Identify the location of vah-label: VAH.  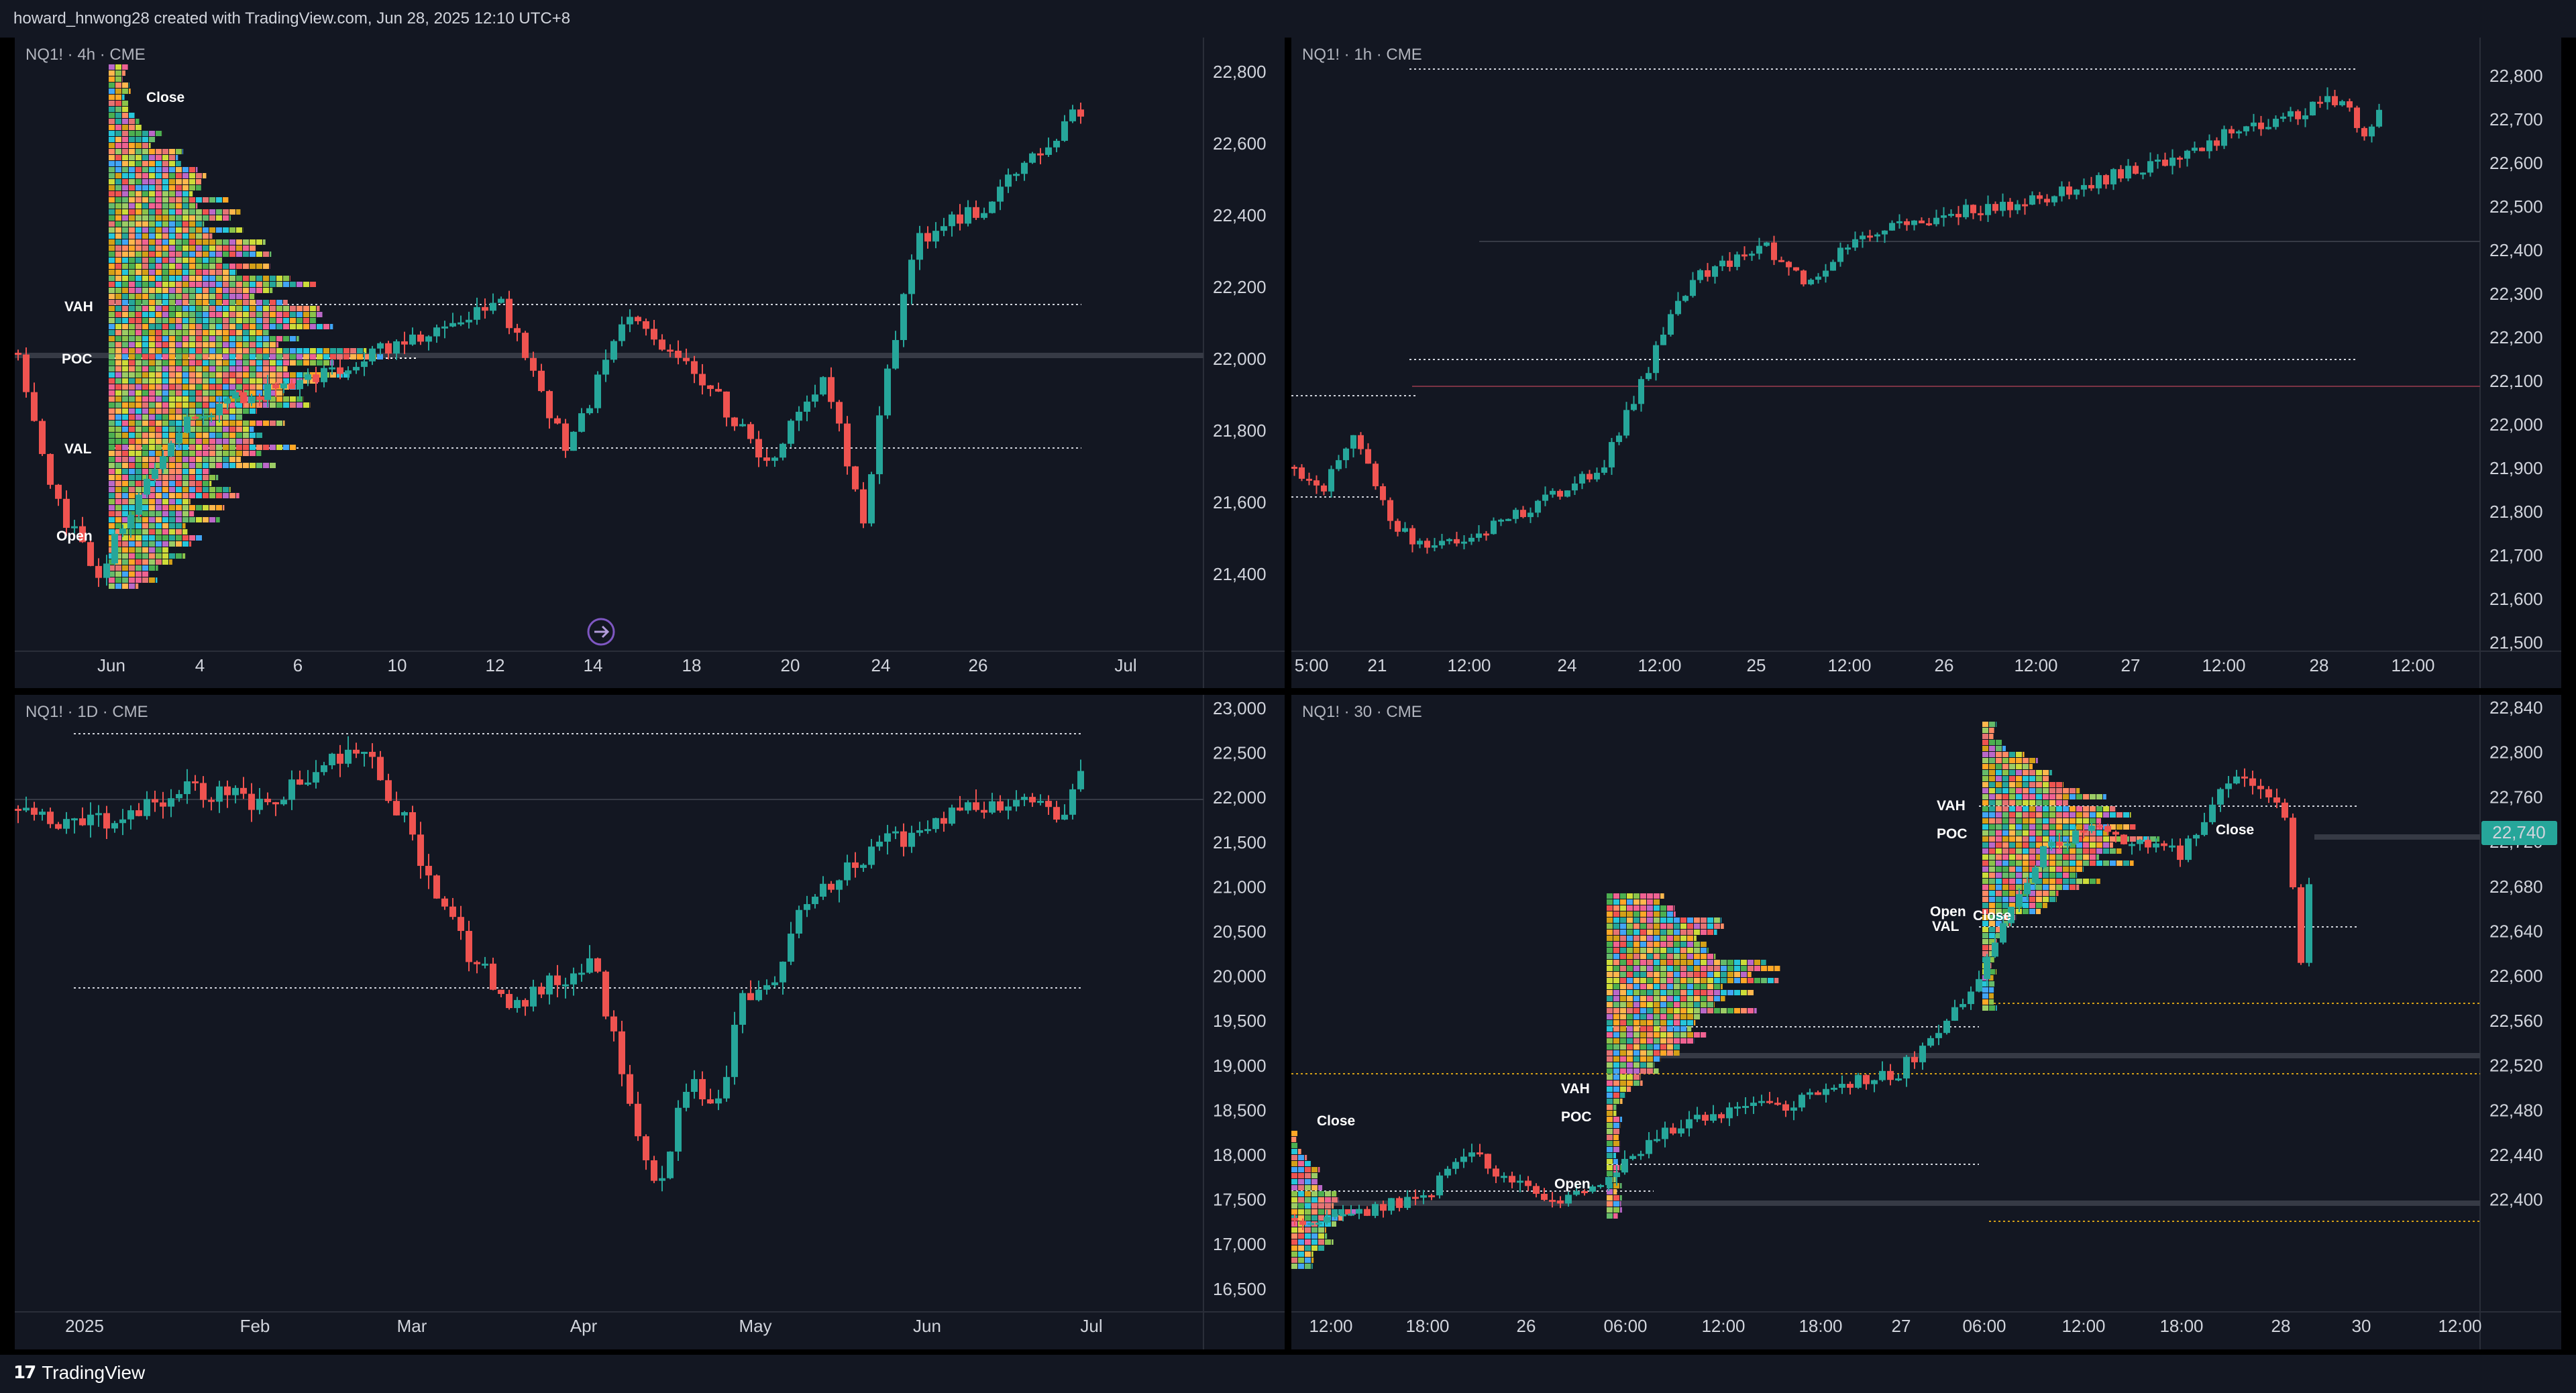
(1951, 806).